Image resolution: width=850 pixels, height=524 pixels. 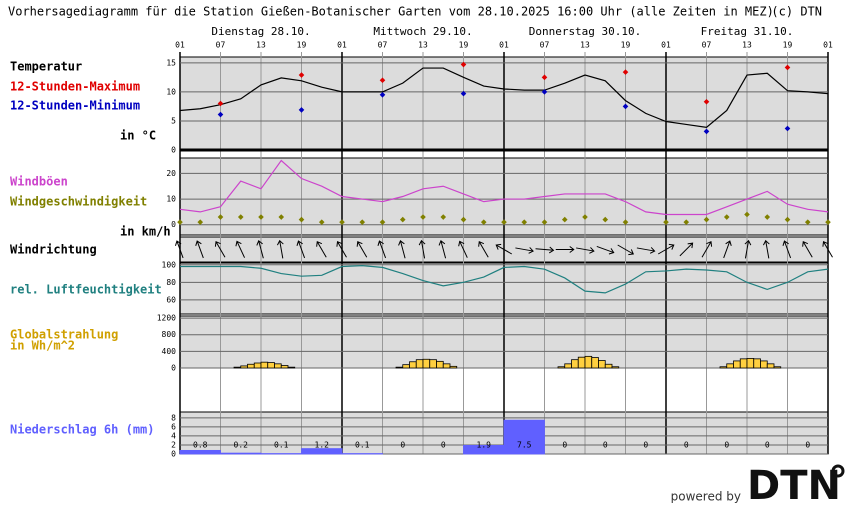 I want to click on y-tick-label: 8, so click(x=173, y=417).